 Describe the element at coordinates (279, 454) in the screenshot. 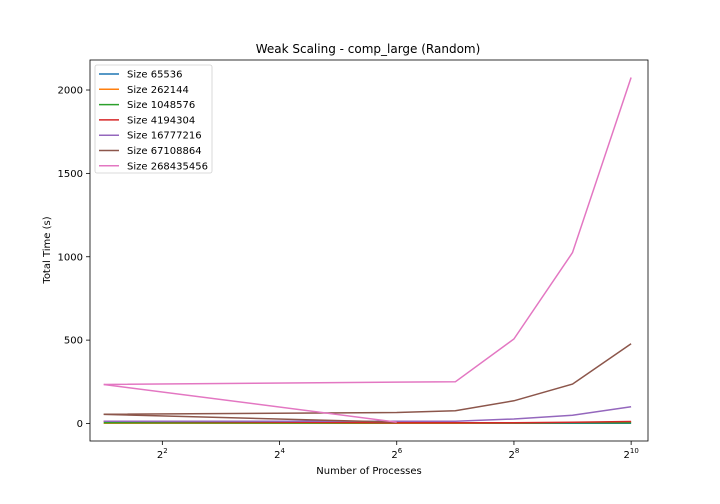

I see `x-tick-label-1: 24` at that location.